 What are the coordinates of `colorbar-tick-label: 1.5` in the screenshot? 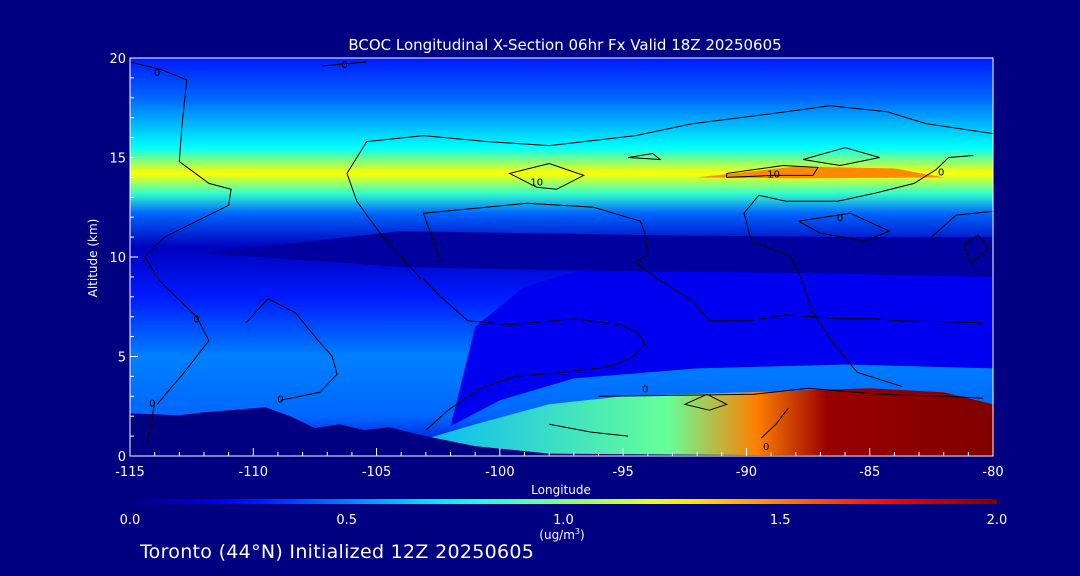 It's located at (780, 520).